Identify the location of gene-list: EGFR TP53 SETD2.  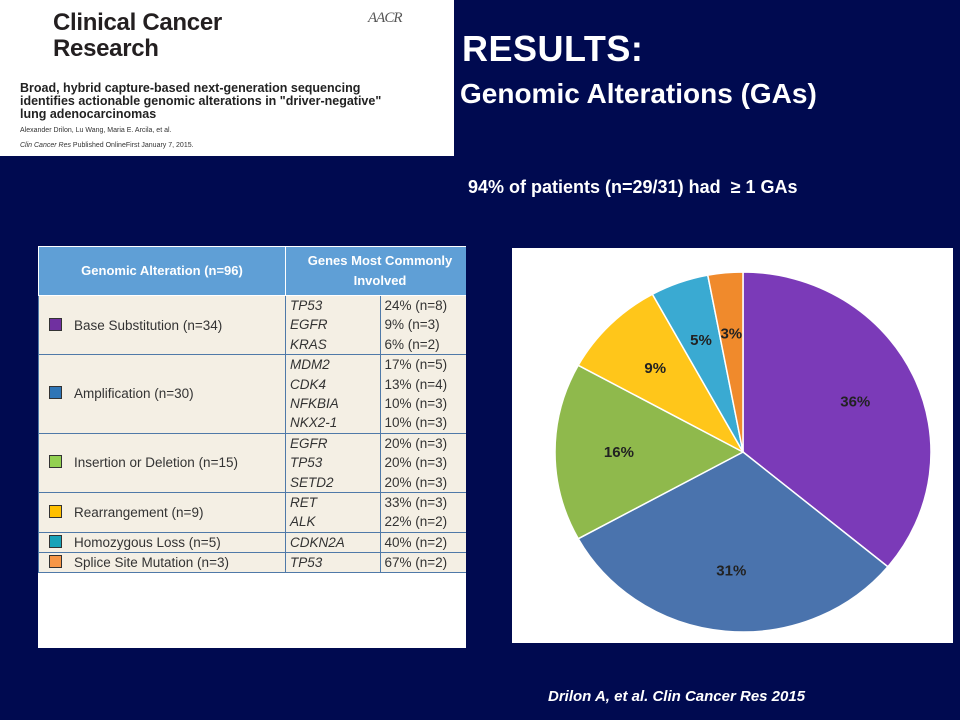
(333, 462).